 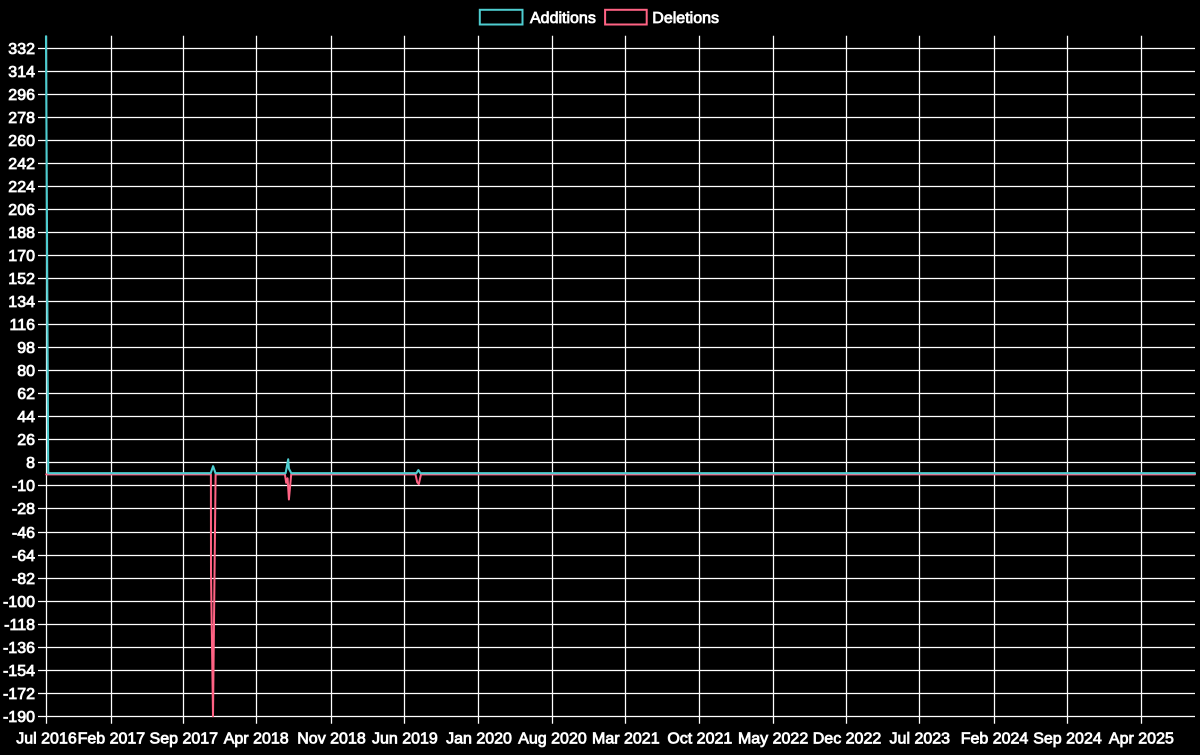 I want to click on svg-text: Additions, so click(x=563, y=18).